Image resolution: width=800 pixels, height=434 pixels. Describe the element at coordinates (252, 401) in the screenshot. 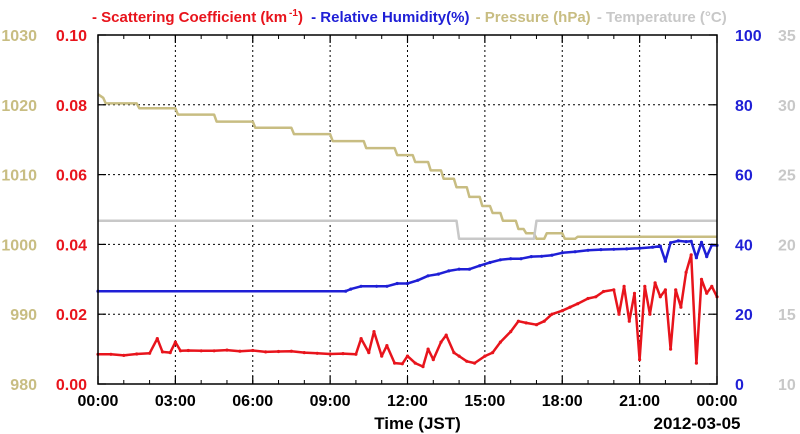

I see `x-tick-label: 06:00` at that location.